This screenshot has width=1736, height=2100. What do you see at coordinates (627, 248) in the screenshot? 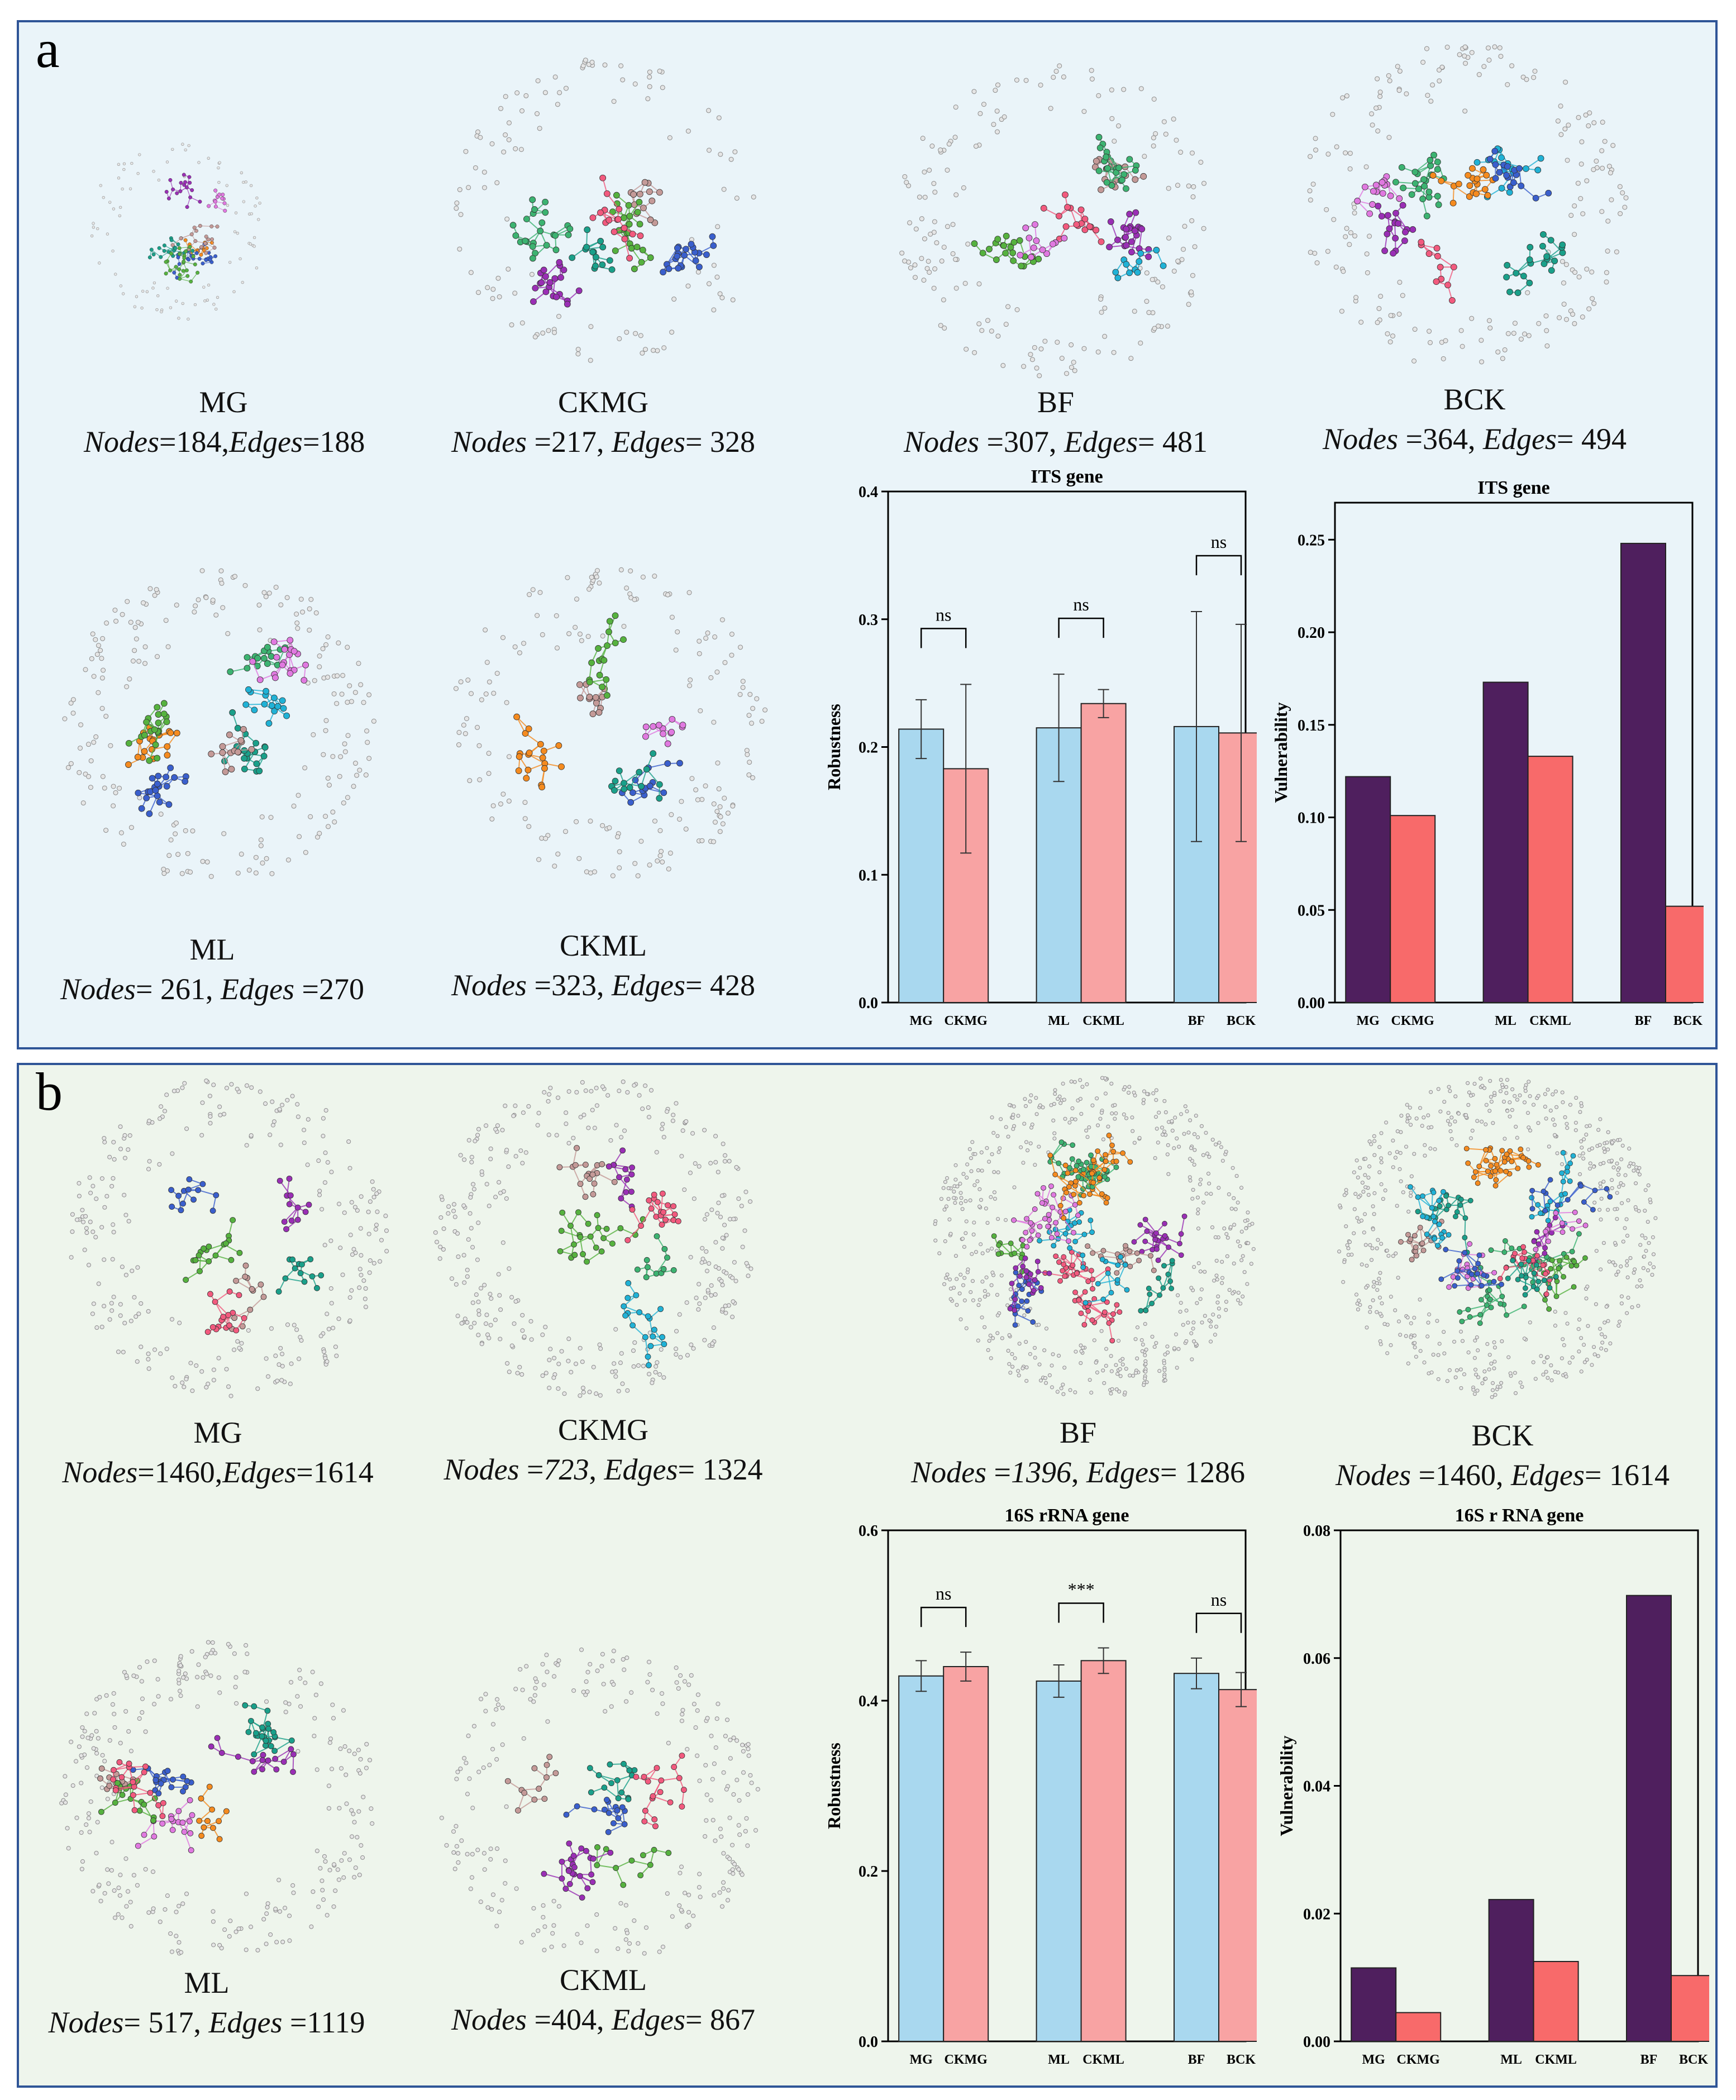
I see `edge` at bounding box center [627, 248].